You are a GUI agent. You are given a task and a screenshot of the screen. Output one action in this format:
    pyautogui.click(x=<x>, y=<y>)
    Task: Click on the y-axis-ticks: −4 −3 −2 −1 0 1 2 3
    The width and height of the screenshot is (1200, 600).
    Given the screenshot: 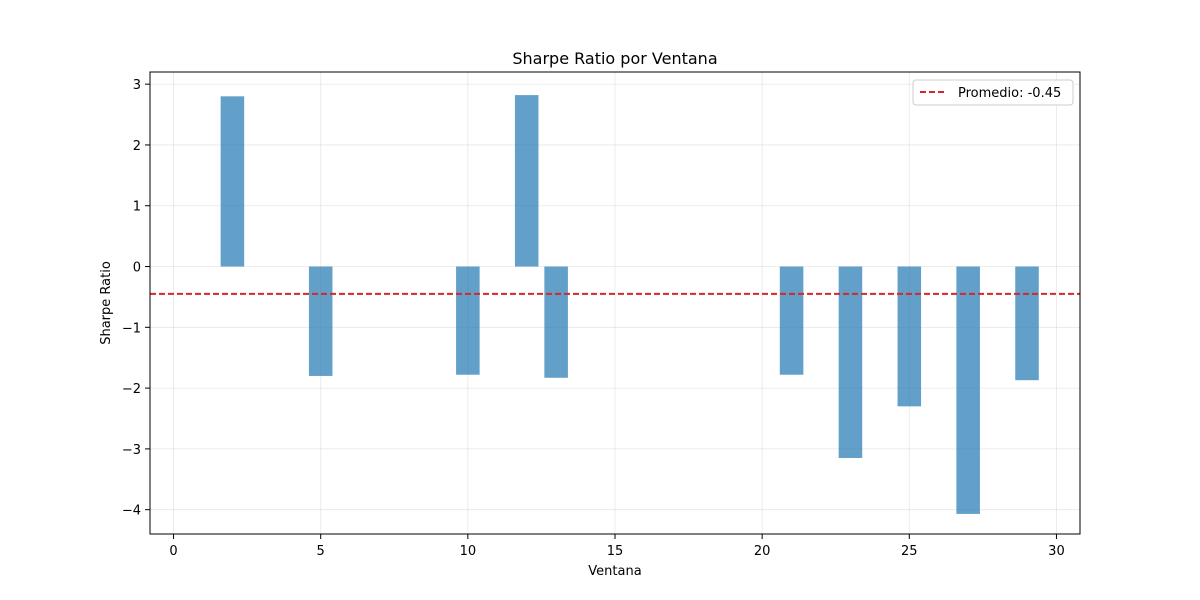 What is the action you would take?
    pyautogui.click(x=136, y=298)
    